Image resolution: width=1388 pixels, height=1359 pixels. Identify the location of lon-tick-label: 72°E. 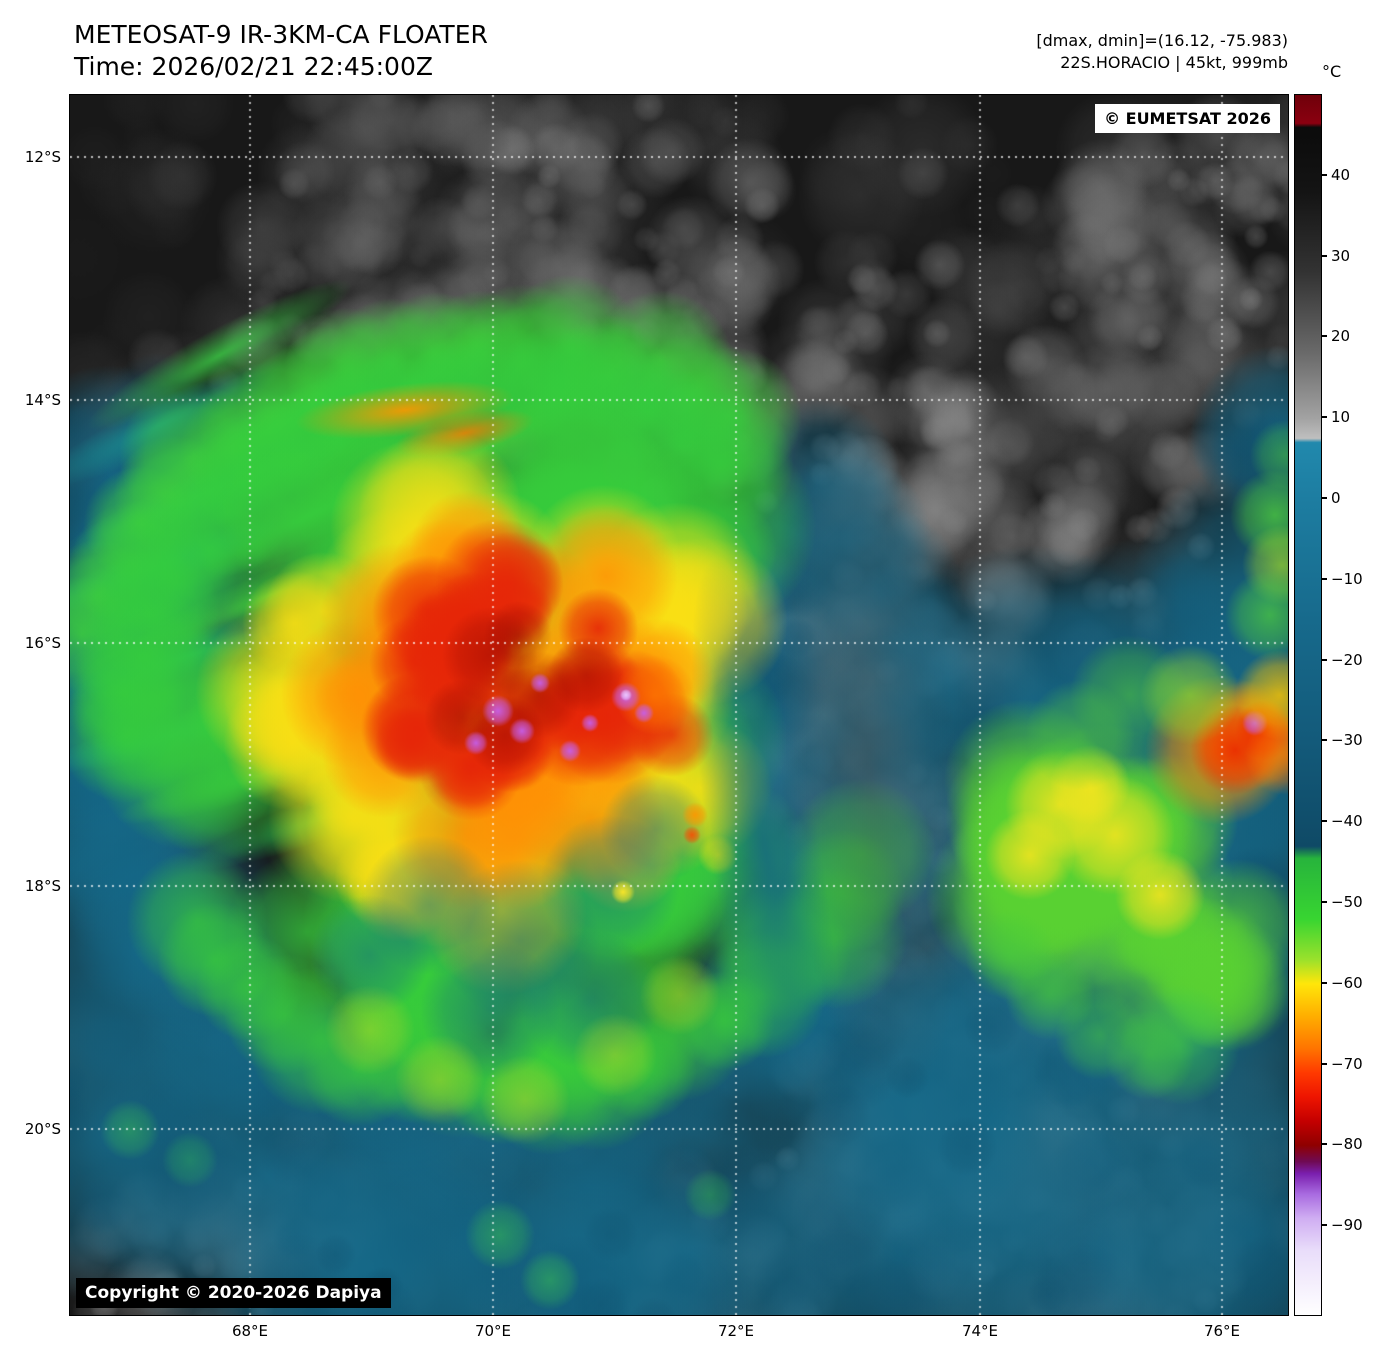
(736, 1331).